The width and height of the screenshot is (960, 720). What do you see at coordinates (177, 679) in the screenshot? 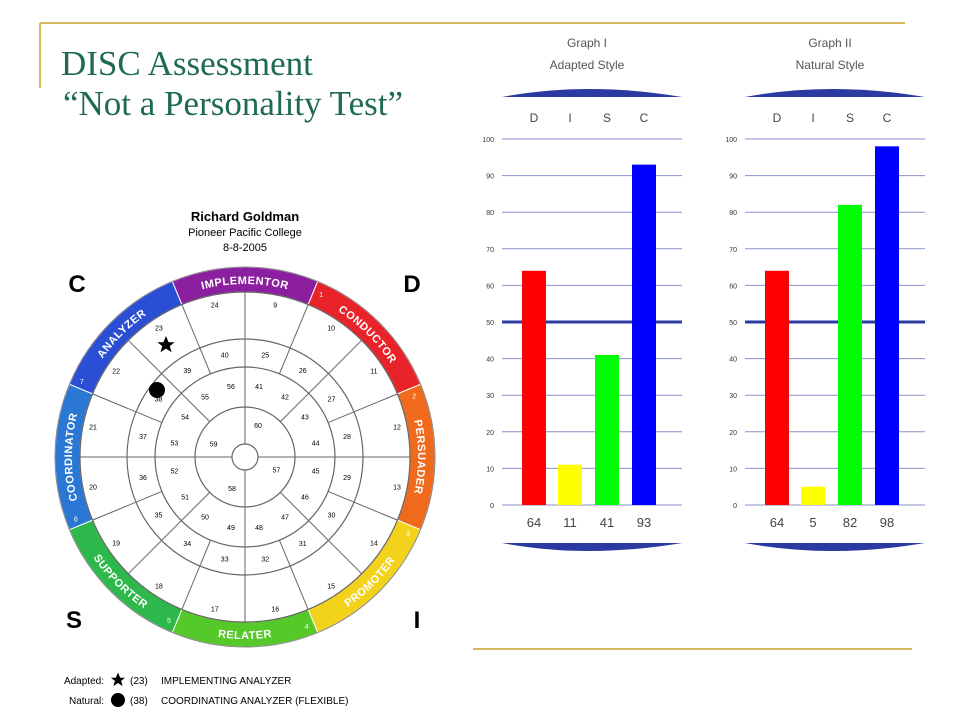
I see `legend-adapted: Adapted: (23) IMPLEMENTING ANALYZER` at bounding box center [177, 679].